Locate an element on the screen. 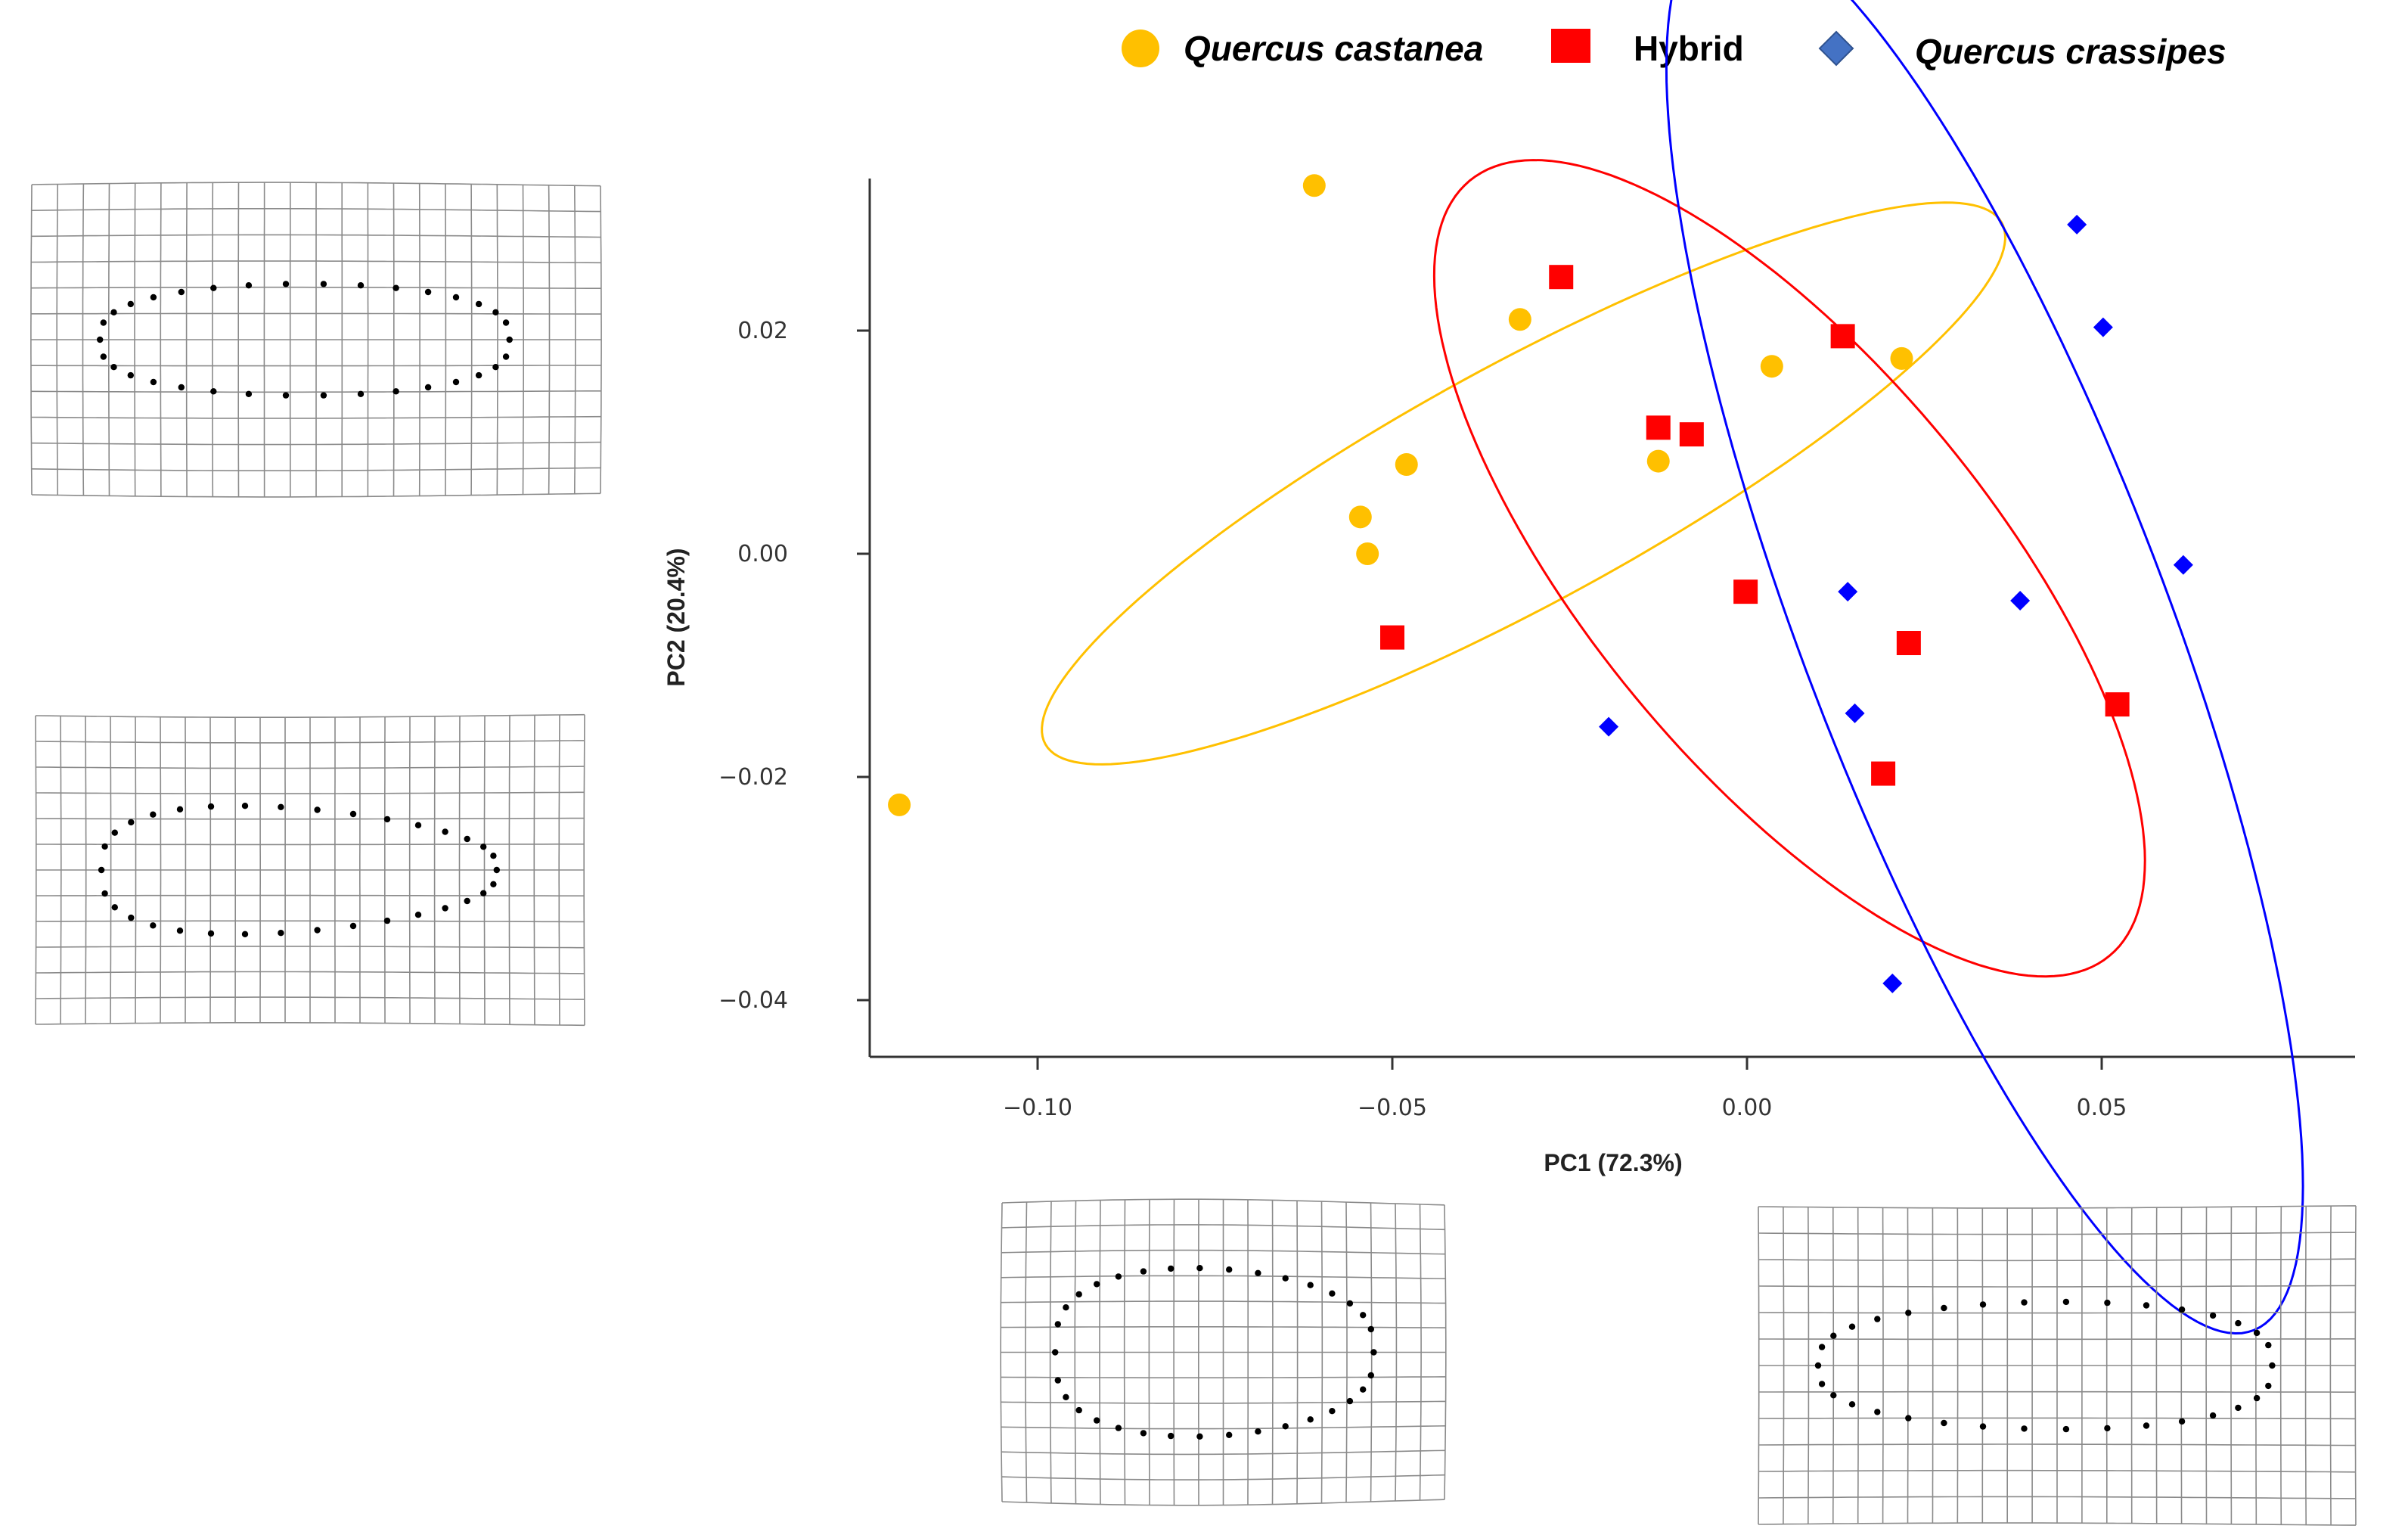  upper-left-deformation-grid is located at coordinates (316, 340).